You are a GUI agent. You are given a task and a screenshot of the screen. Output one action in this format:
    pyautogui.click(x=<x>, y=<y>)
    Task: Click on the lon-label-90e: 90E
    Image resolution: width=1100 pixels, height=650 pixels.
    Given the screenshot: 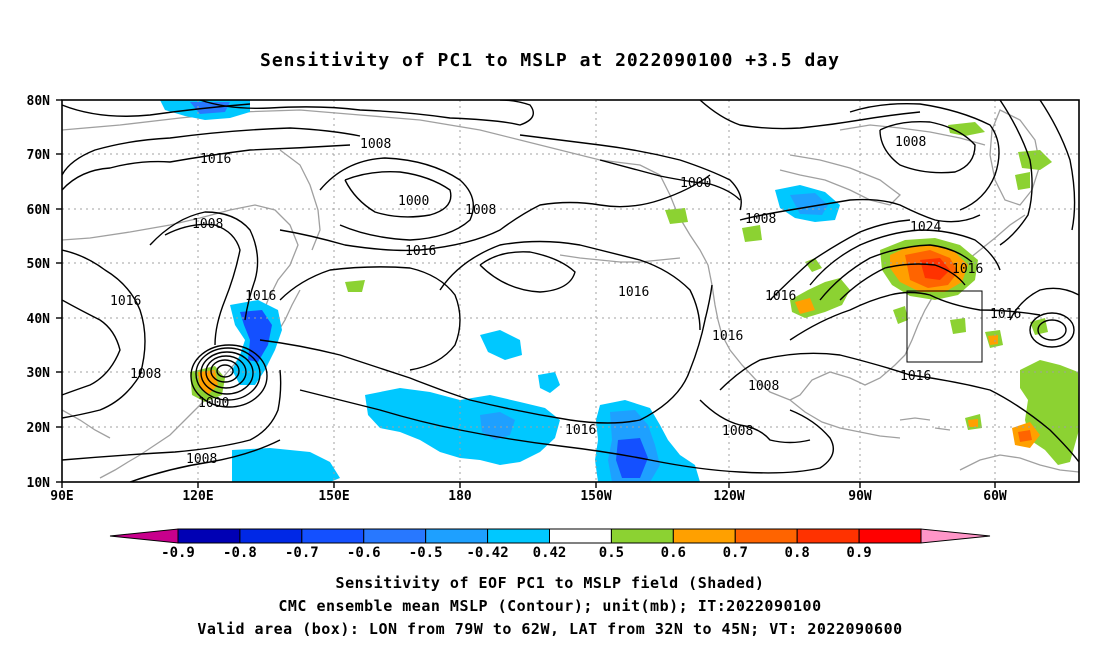 What is the action you would take?
    pyautogui.click(x=61, y=496)
    